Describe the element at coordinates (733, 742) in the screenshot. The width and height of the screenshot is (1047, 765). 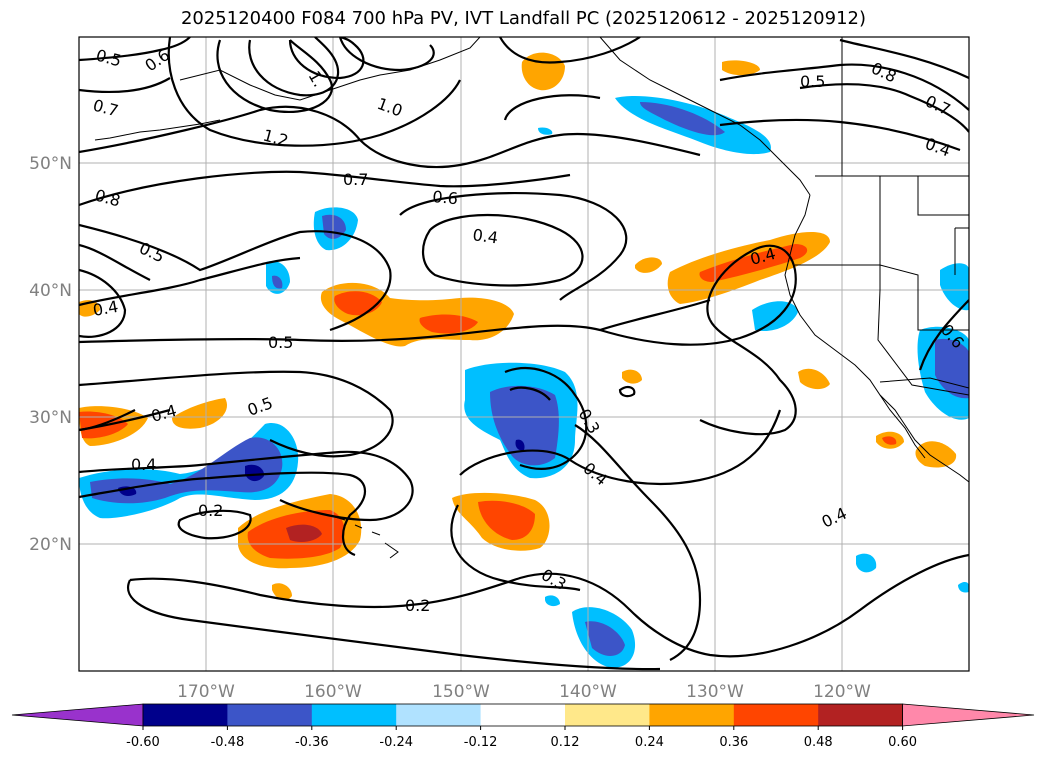
I see `colorbar-tick-label: 0.36` at that location.